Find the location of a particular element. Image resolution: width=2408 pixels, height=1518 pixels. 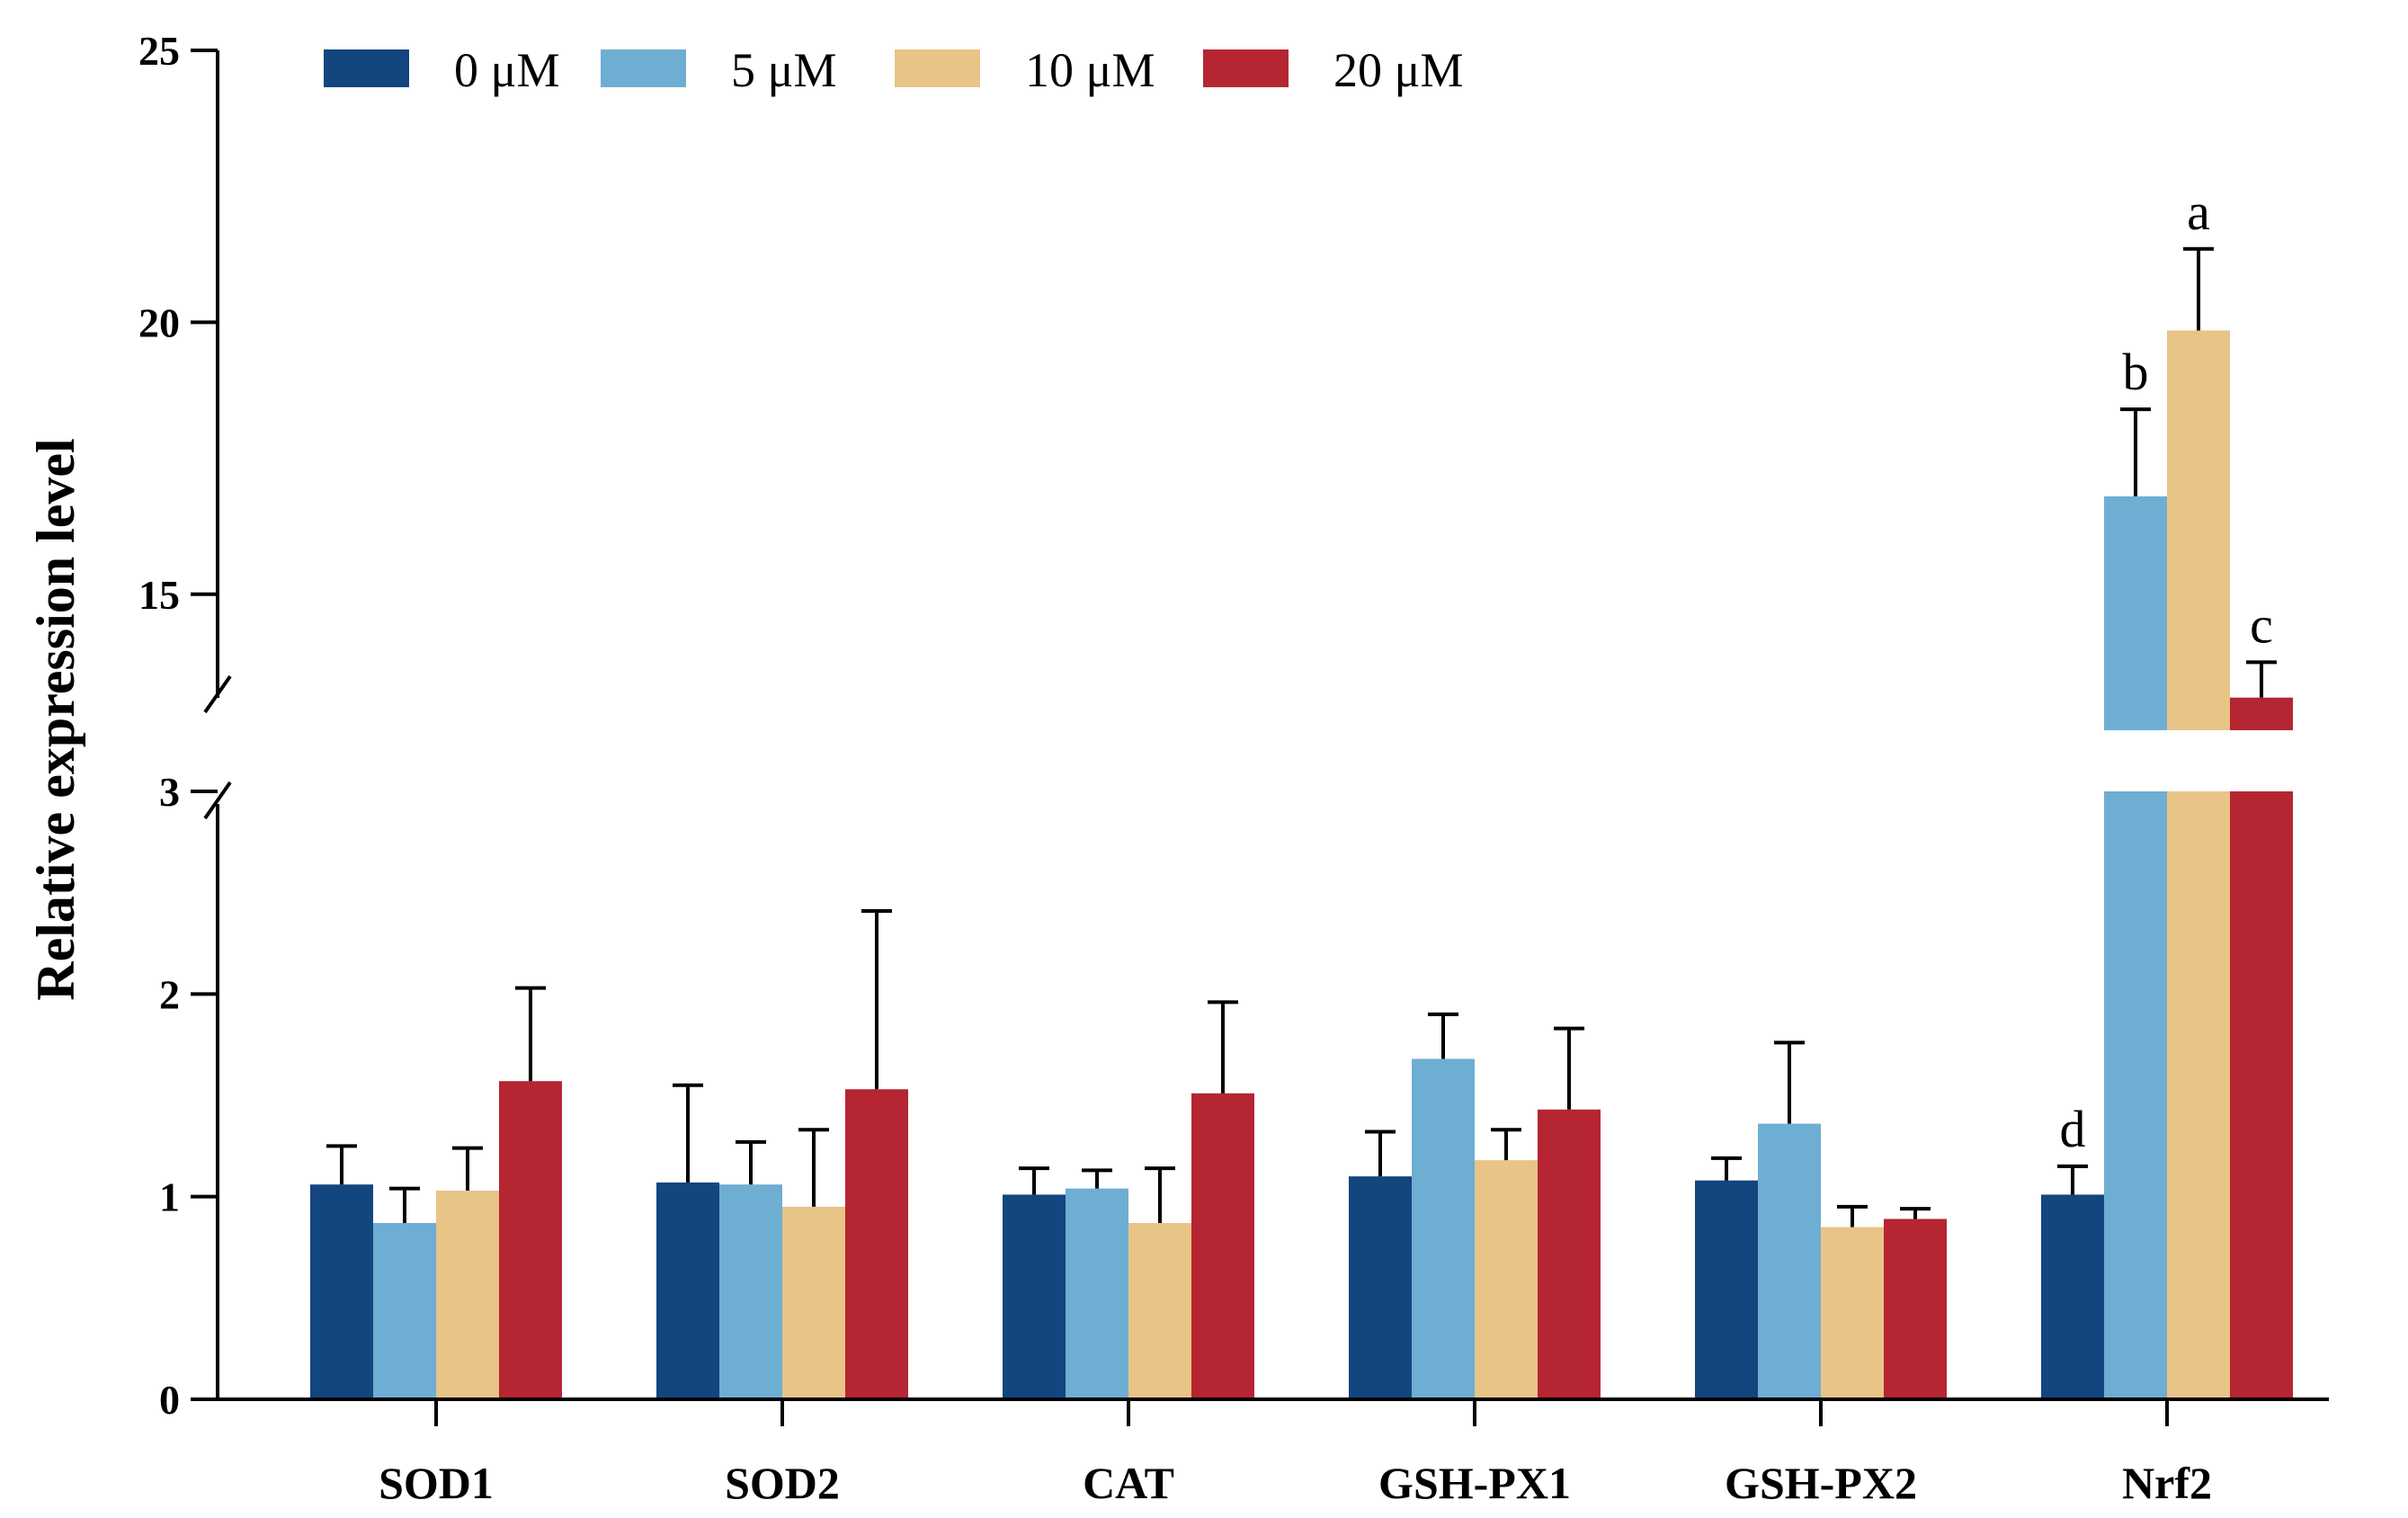

significance-label: a is located at coordinates (2198, 212).